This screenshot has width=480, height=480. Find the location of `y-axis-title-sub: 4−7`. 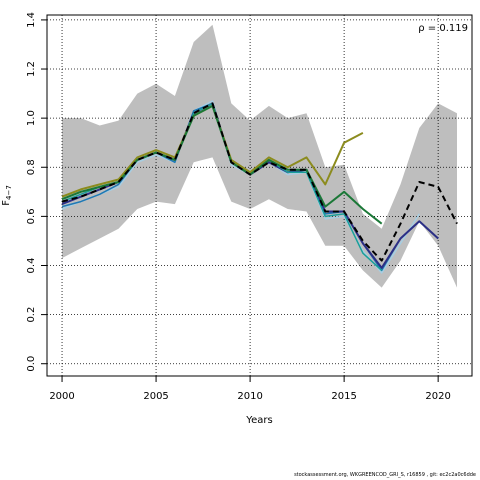

y-axis-title-sub: 4−7 is located at coordinates (9, 192).